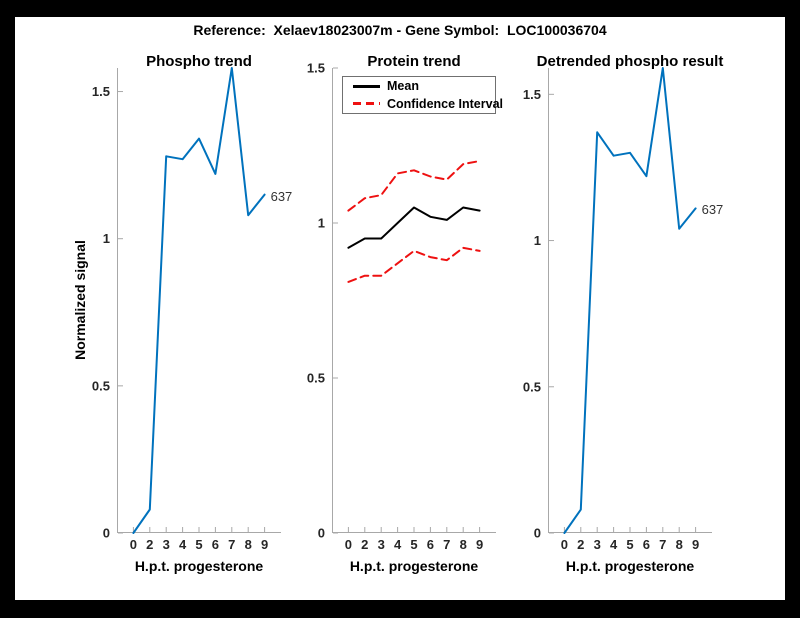 The image size is (800, 618). Describe the element at coordinates (414, 566) in the screenshot. I see `x-axis-label-2: H.p.t. progesterone` at that location.